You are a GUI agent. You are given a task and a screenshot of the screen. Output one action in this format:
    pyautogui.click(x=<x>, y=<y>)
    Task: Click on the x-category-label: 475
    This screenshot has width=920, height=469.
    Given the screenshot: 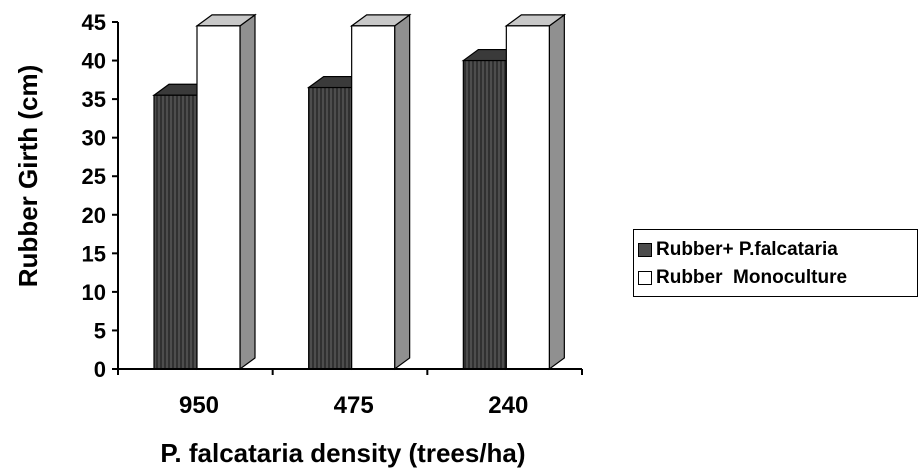 What is the action you would take?
    pyautogui.click(x=354, y=405)
    